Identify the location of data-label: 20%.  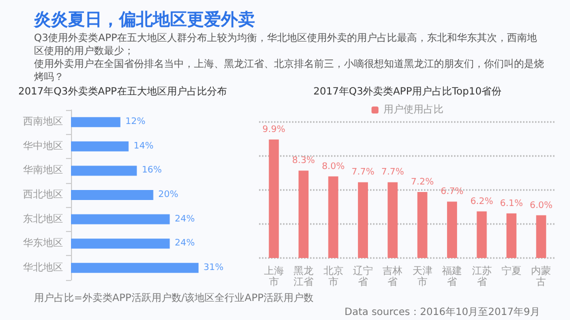
(168, 195).